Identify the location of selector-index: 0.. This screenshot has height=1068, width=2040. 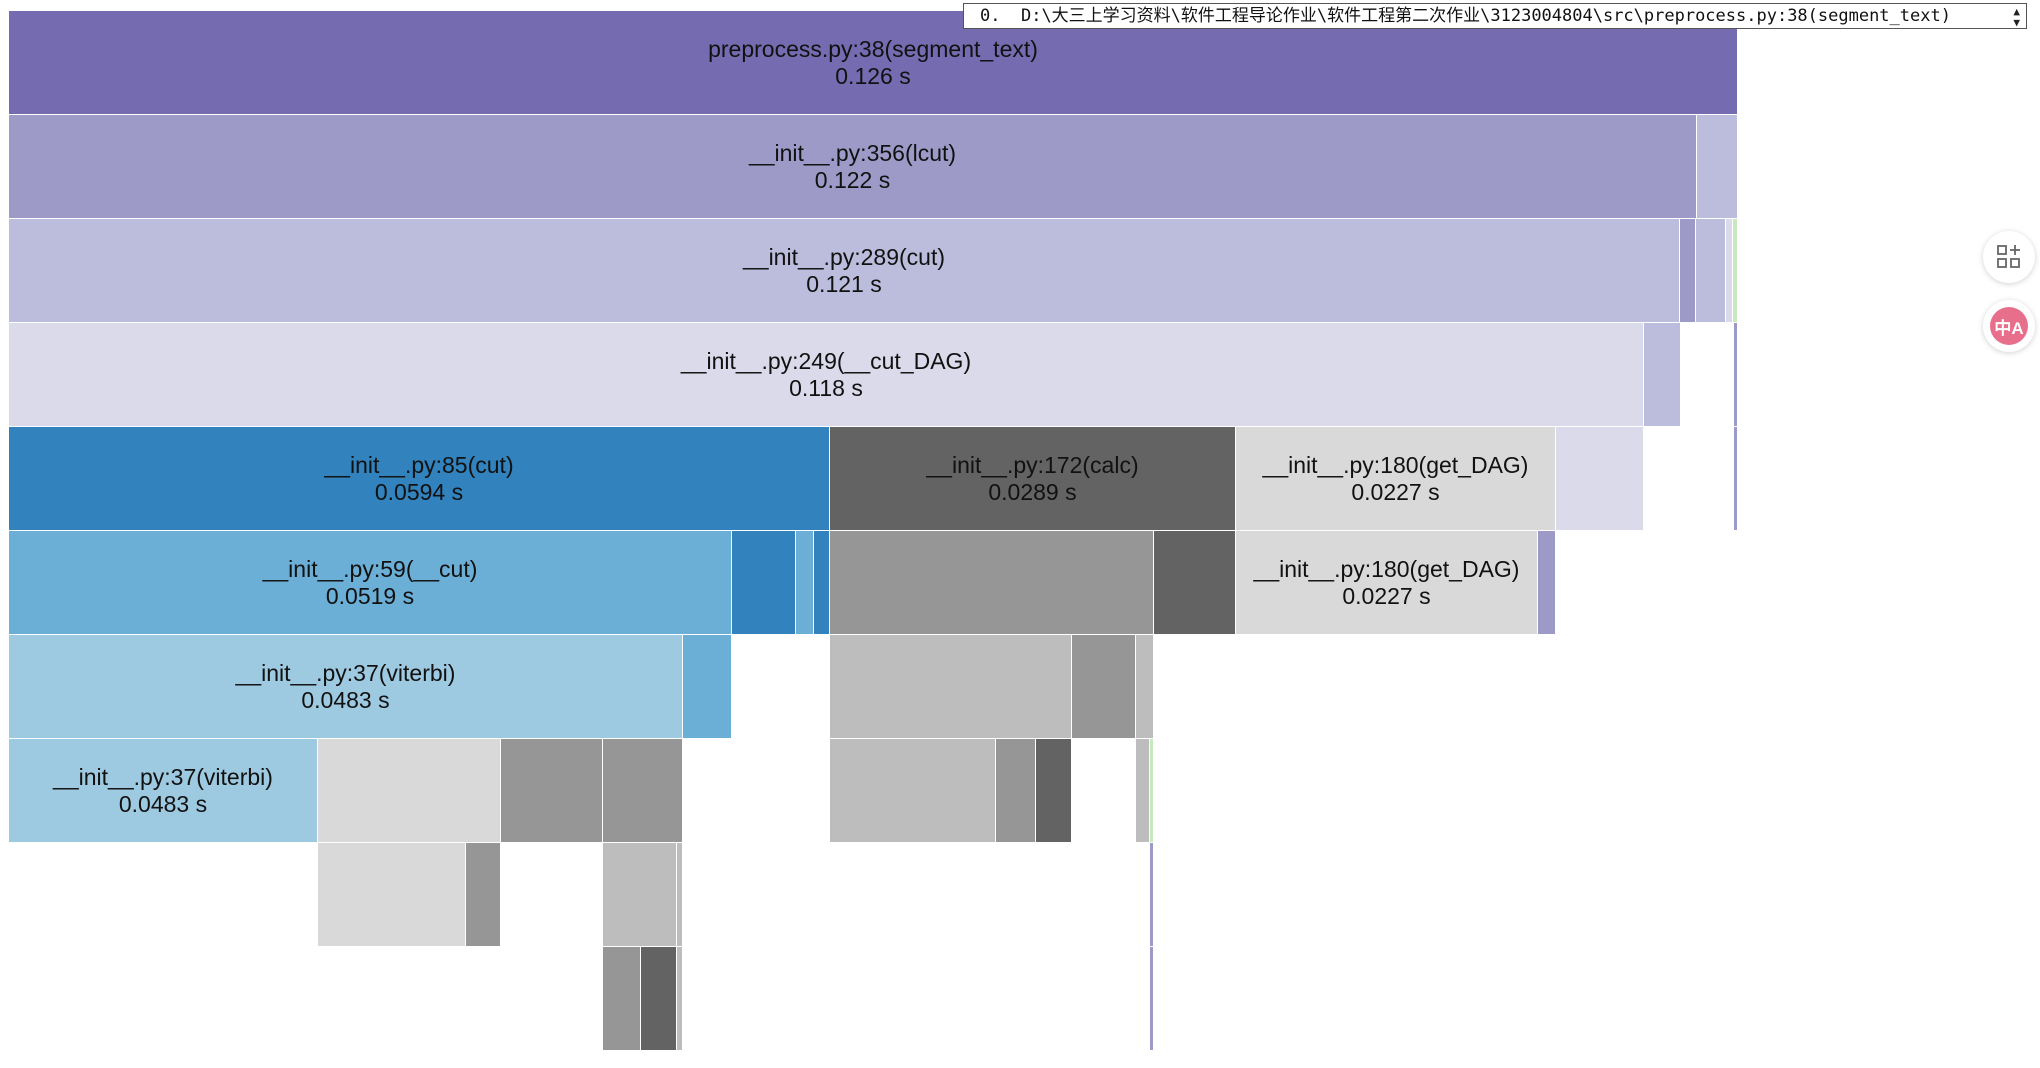
(990, 16).